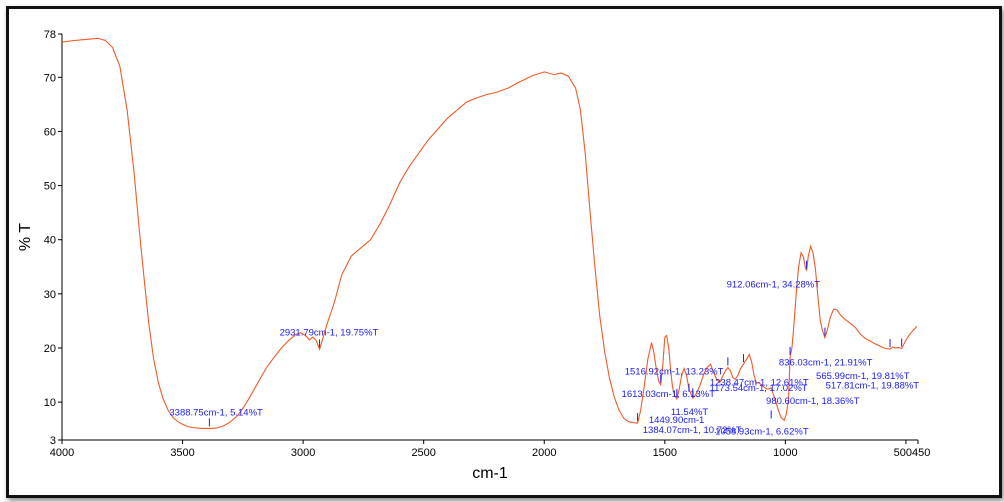 Image resolution: width=1004 pixels, height=502 pixels. Describe the element at coordinates (50, 403) in the screenshot. I see `y-tick-label: 10` at that location.